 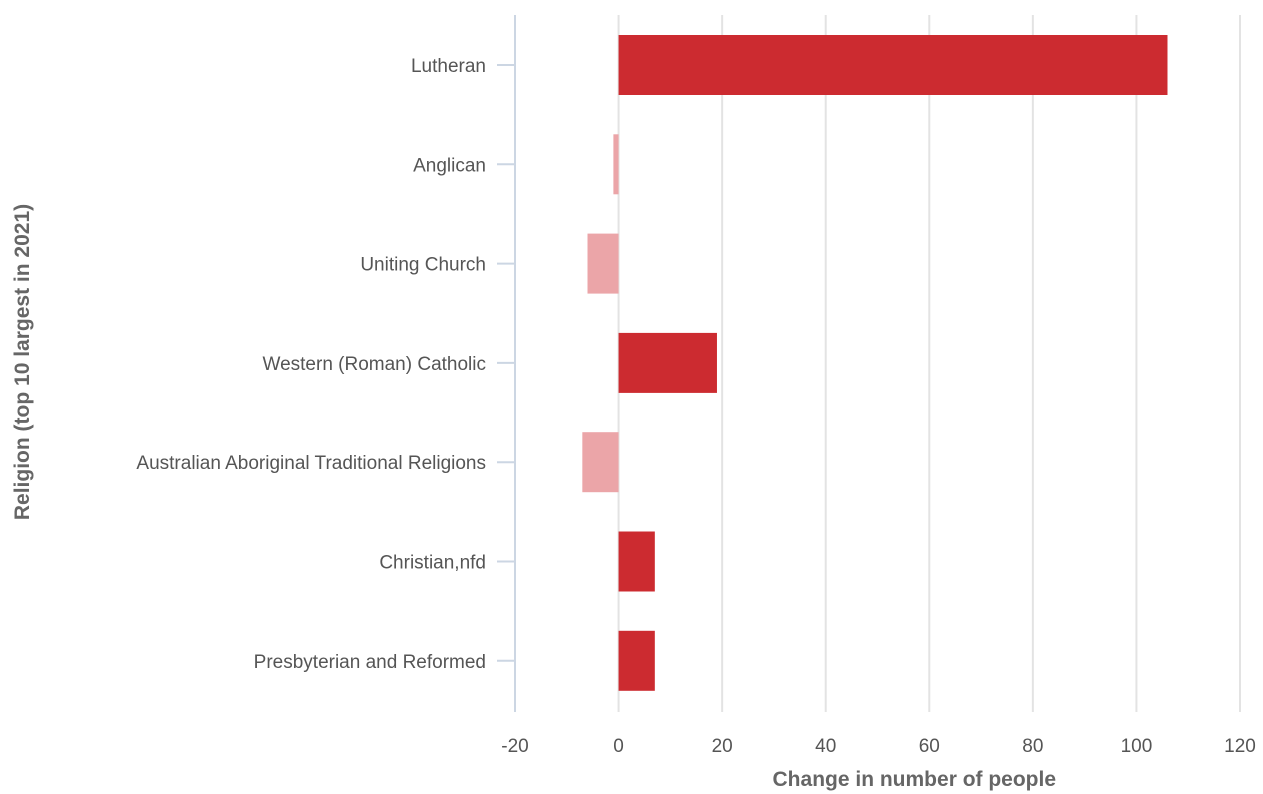 What do you see at coordinates (929, 746) in the screenshot?
I see `x-tick-label: 60` at bounding box center [929, 746].